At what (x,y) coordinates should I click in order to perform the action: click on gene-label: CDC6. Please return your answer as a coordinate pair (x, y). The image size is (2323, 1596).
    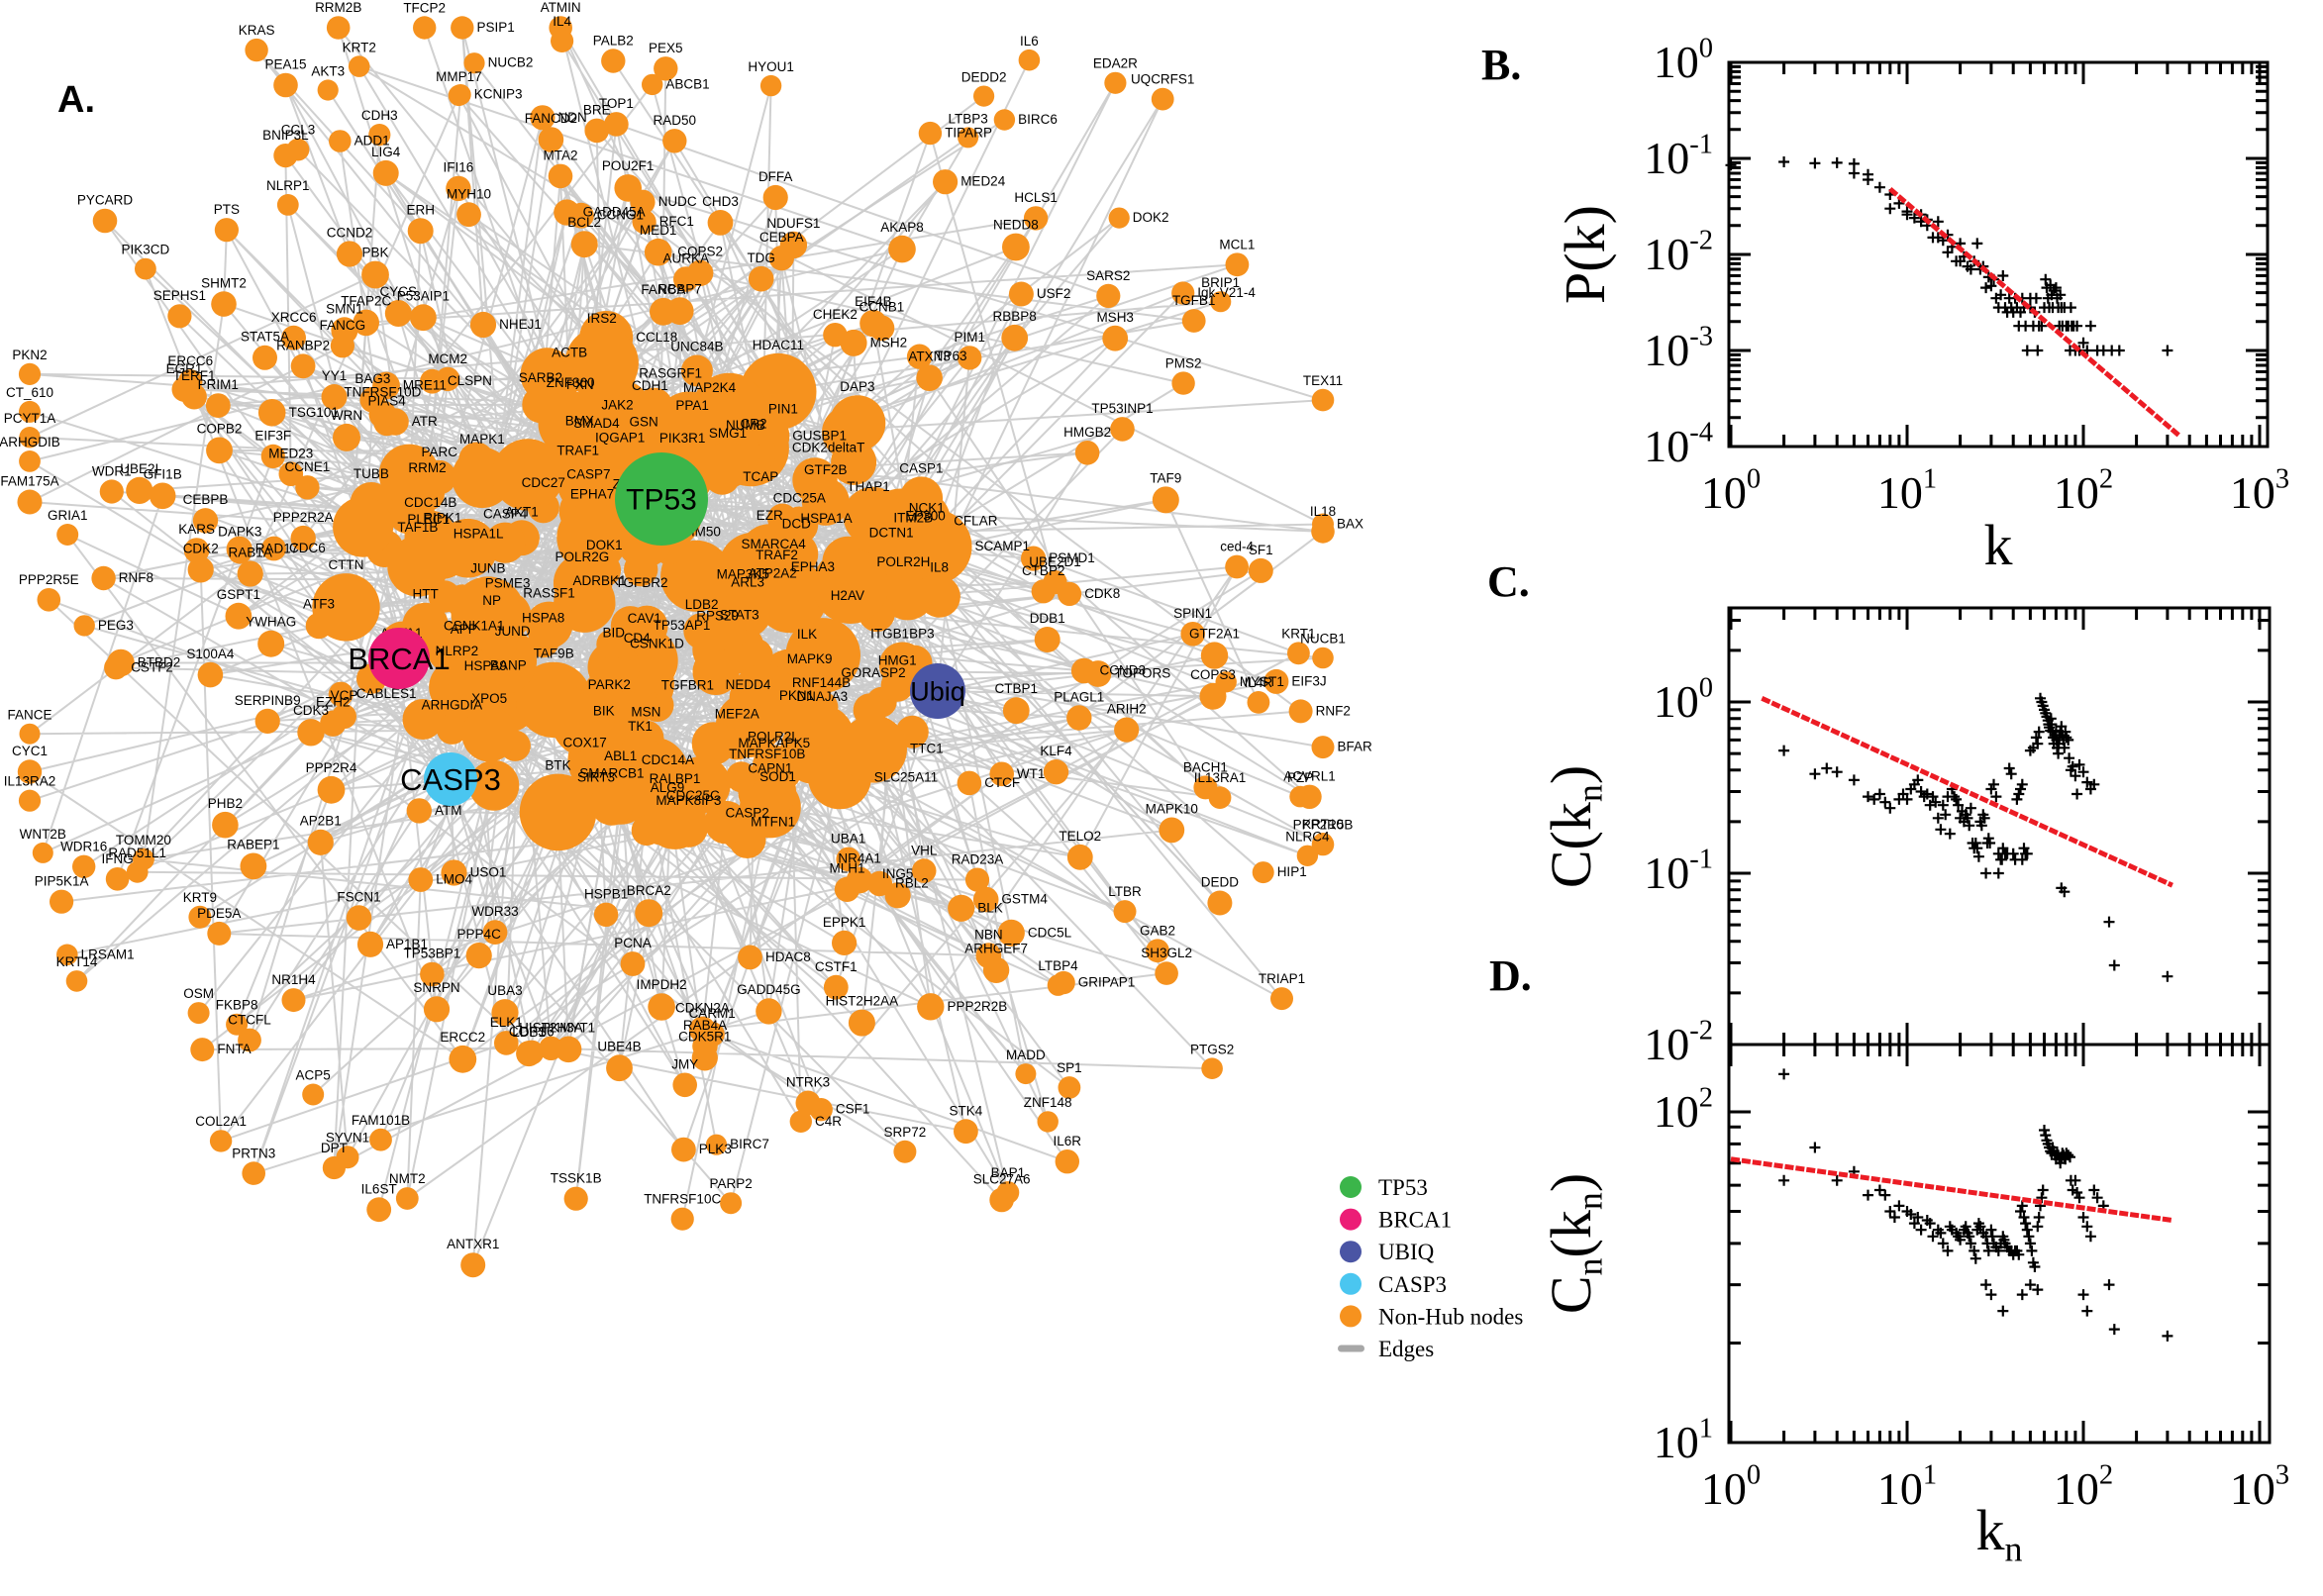
    Looking at the image, I should click on (308, 548).